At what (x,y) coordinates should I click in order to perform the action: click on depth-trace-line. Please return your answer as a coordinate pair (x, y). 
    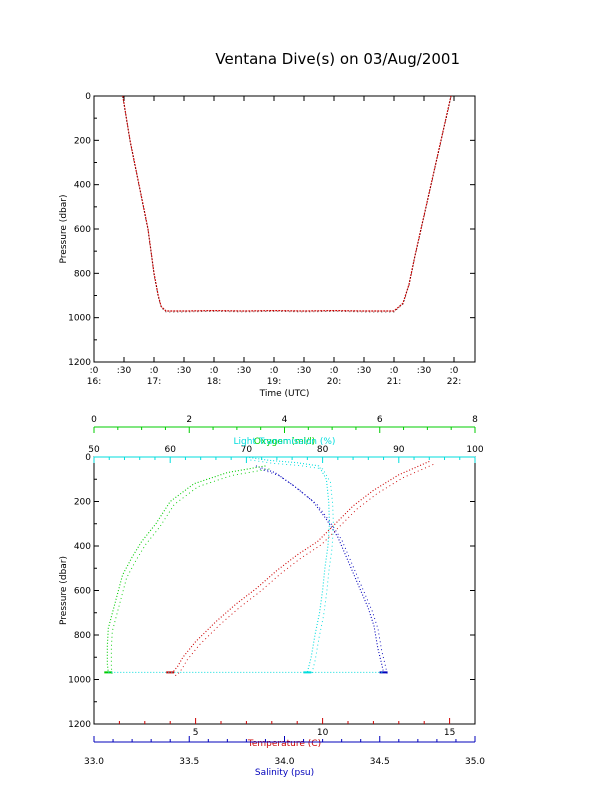
    Looking at the image, I should click on (287, 203).